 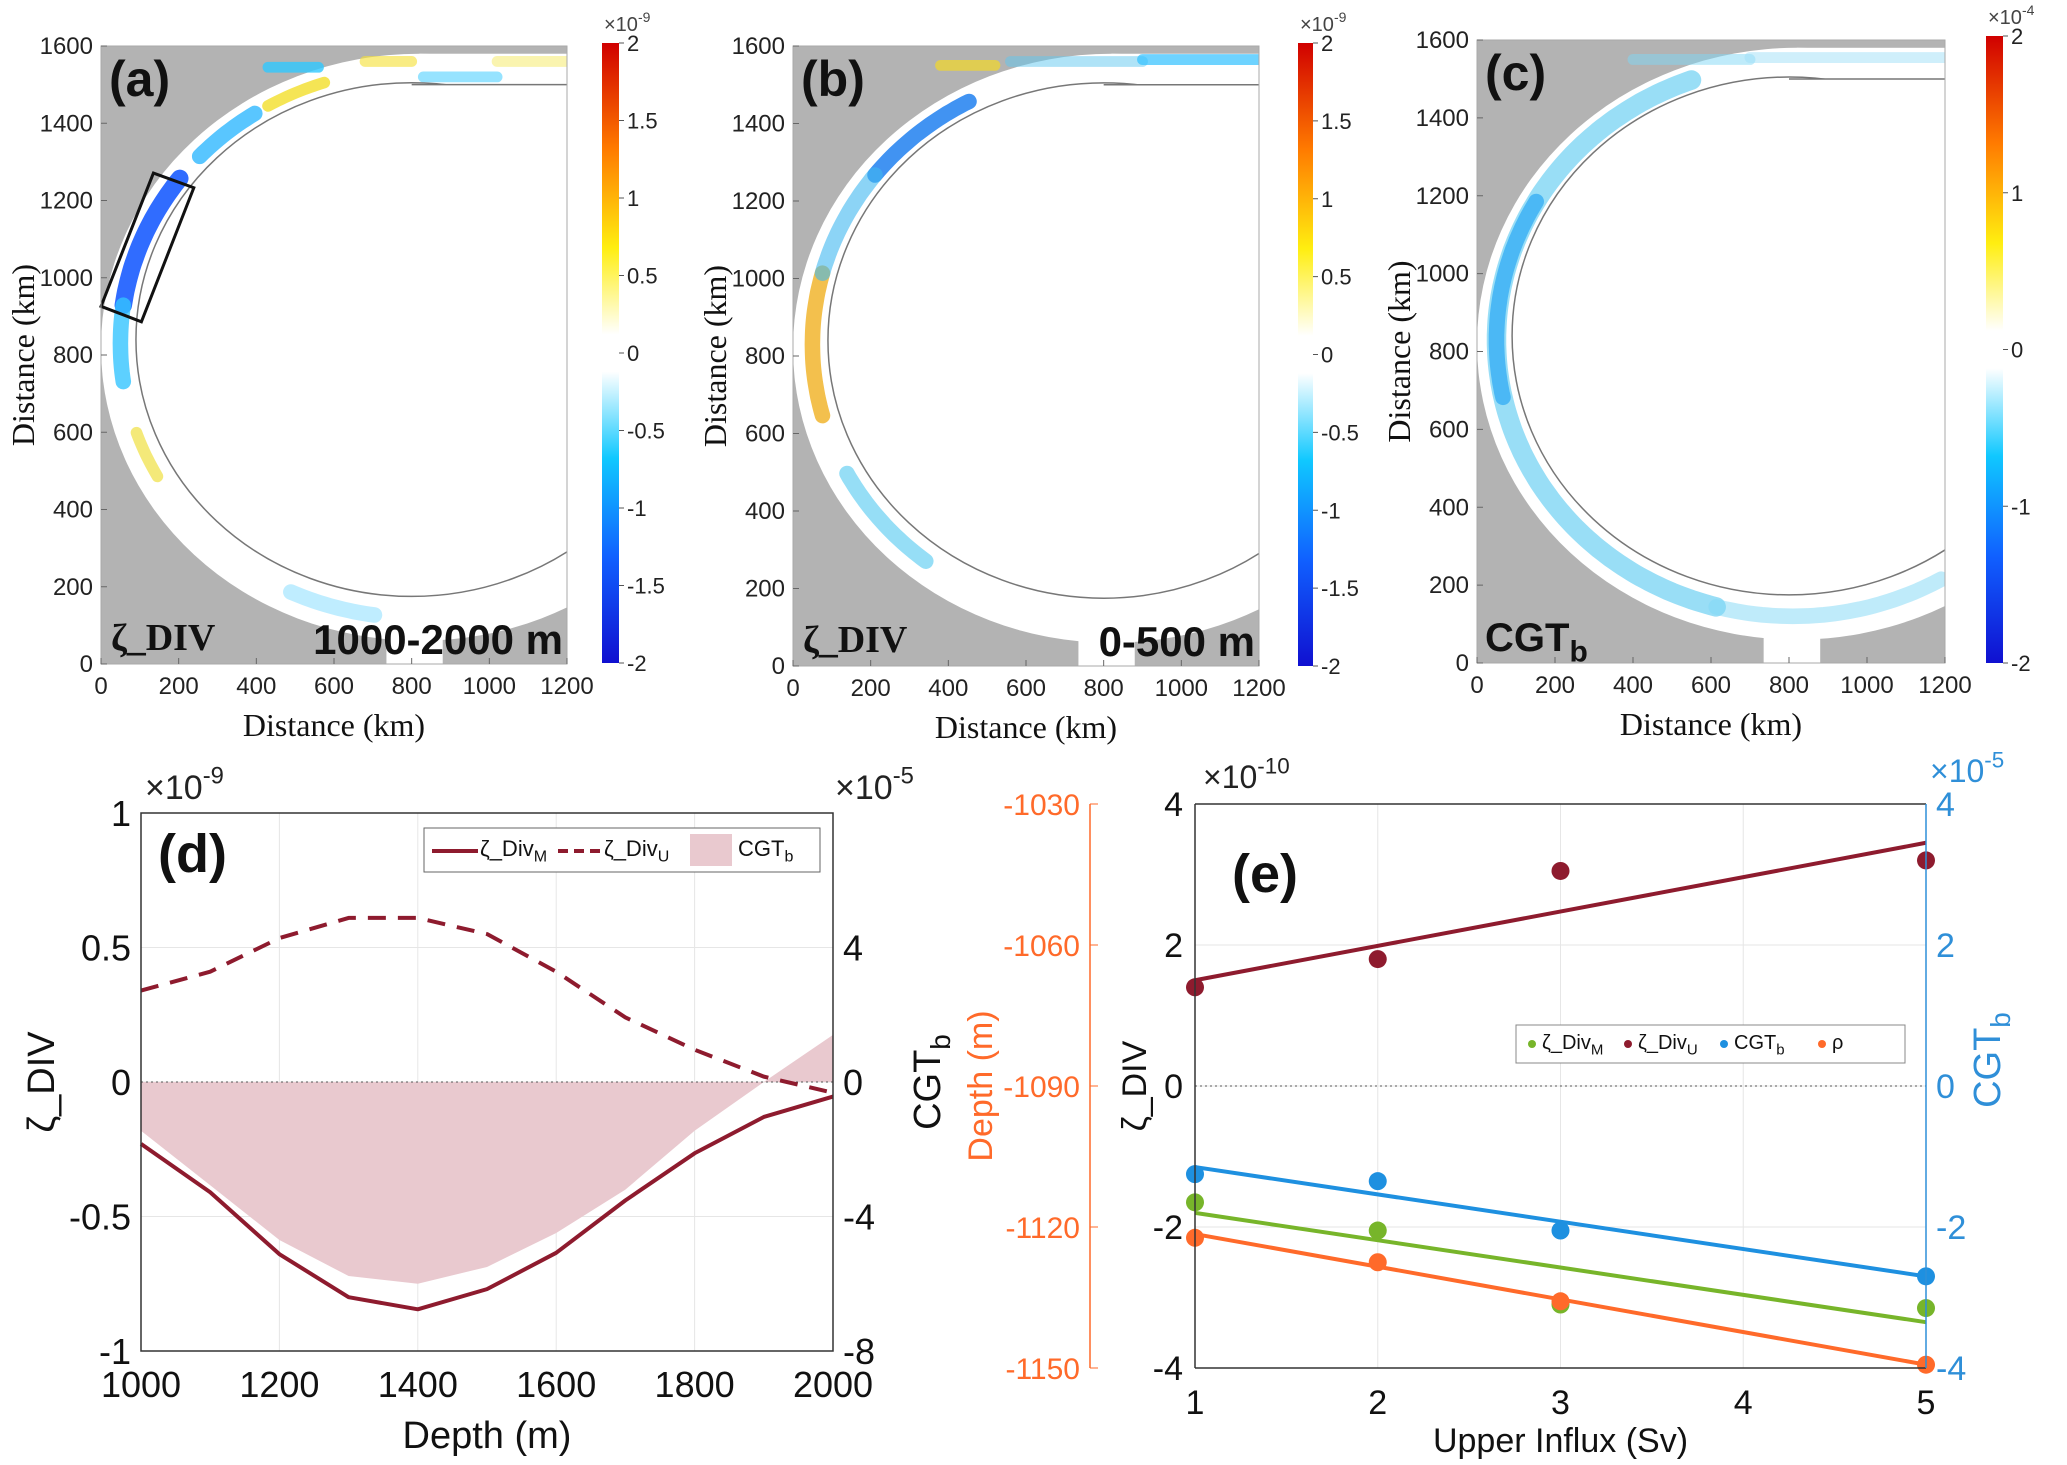 I want to click on y-axis-label: ζ_DIV, so click(x=42, y=1082).